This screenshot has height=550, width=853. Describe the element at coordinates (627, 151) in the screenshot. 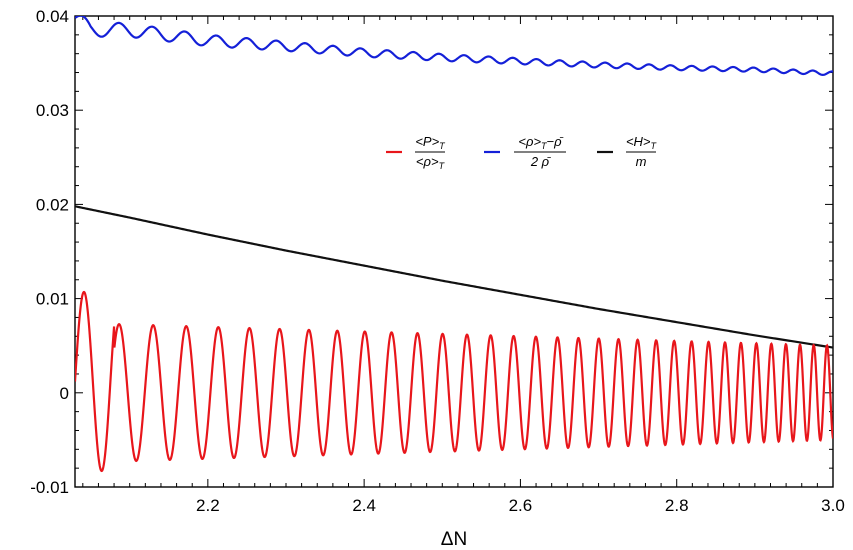

I see `legend-entry: <H>T m` at that location.